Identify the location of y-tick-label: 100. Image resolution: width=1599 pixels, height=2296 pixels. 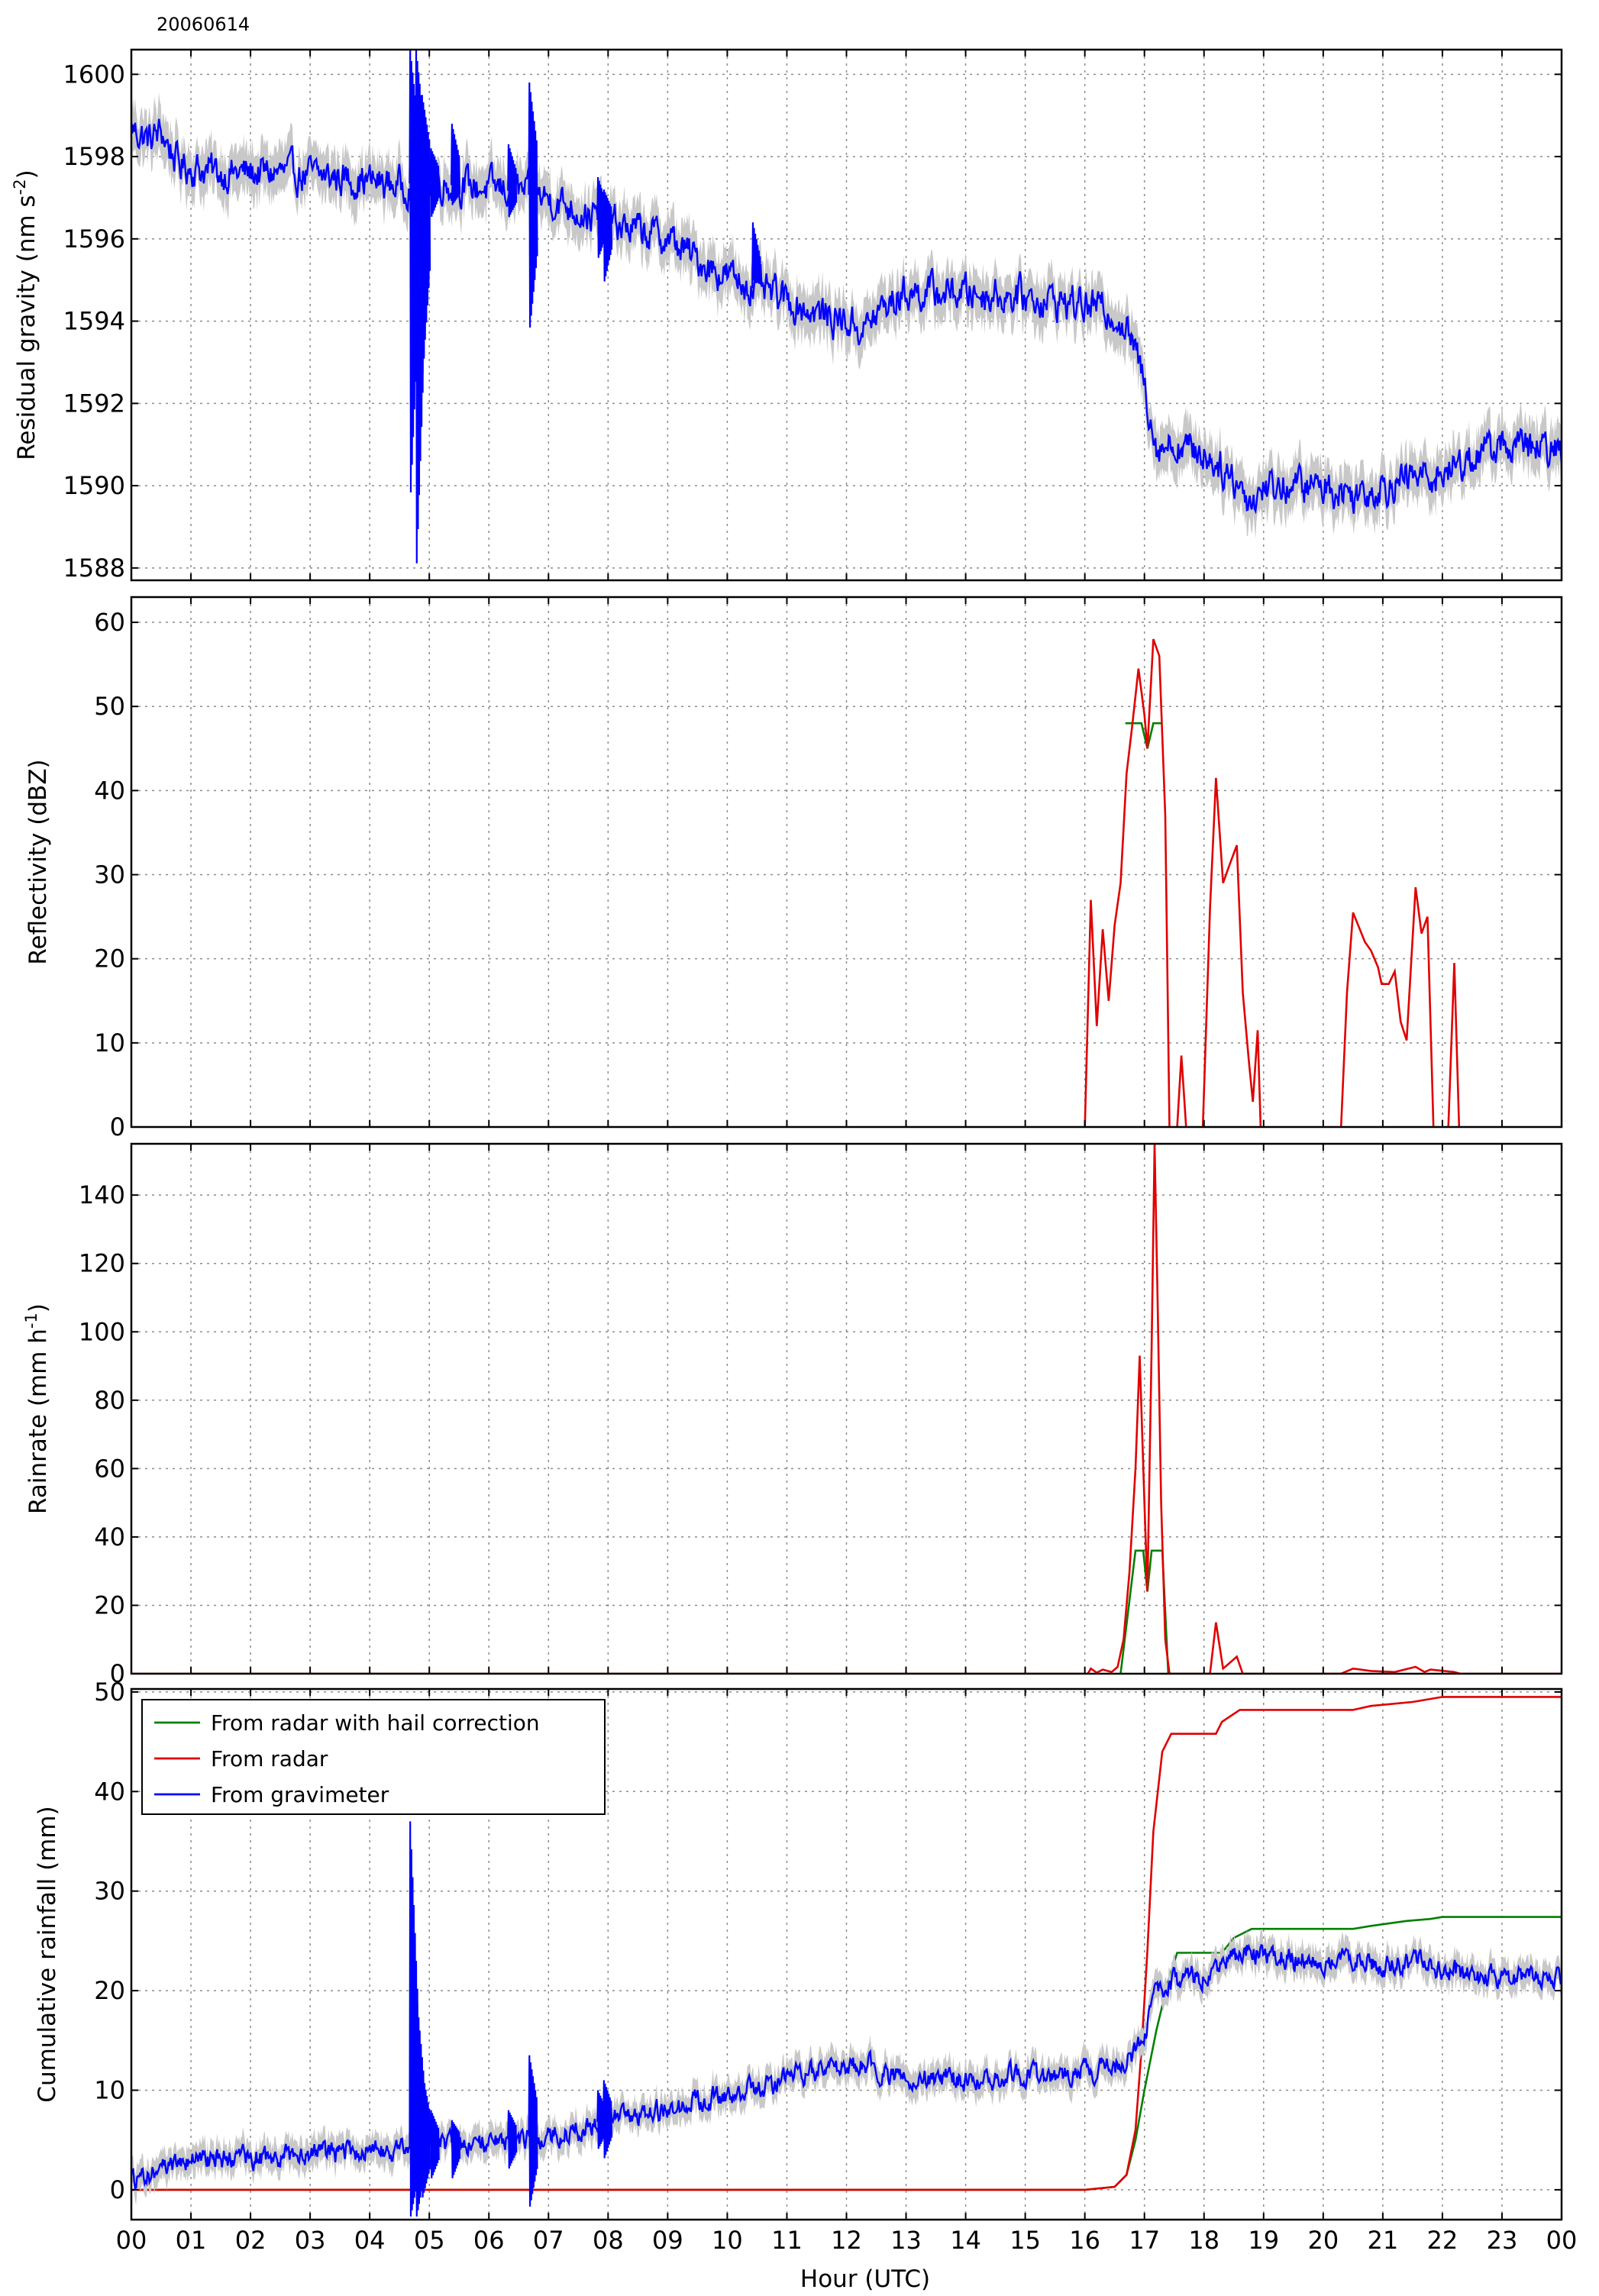
(102, 1331).